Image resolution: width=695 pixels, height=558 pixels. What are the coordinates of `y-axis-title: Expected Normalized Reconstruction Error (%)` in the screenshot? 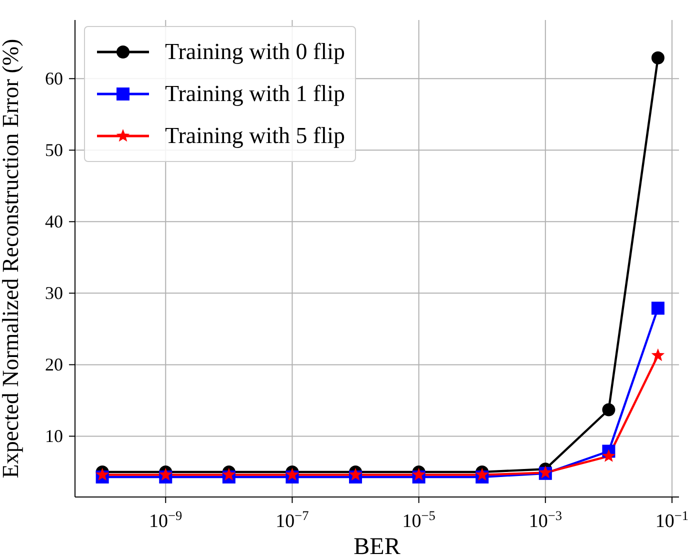 It's located at (12, 258).